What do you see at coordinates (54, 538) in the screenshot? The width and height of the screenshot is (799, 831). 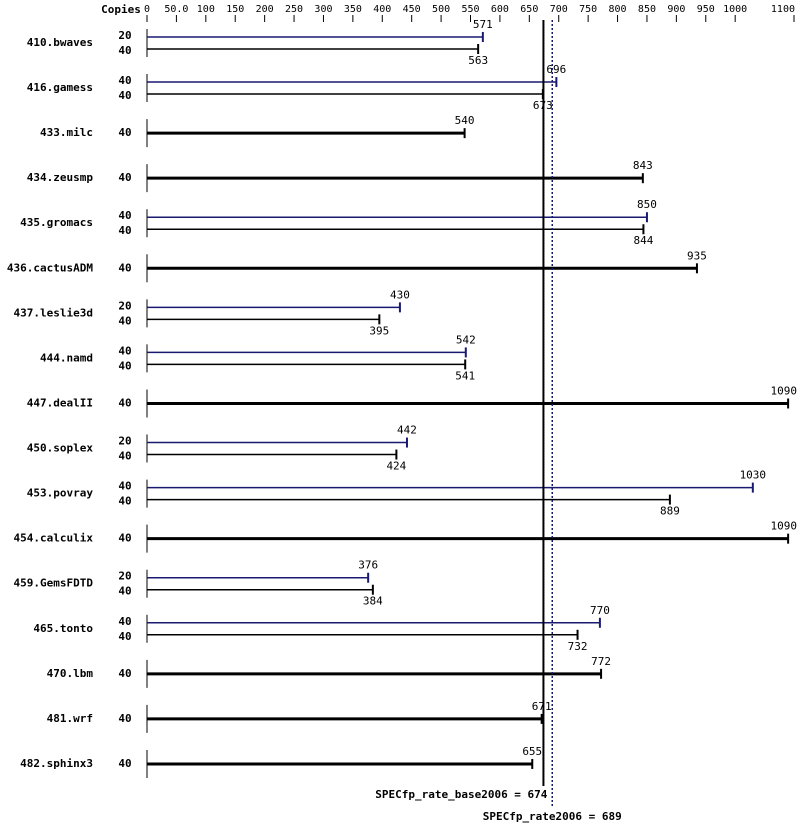 I see `benchmark-name: 454.calculix` at bounding box center [54, 538].